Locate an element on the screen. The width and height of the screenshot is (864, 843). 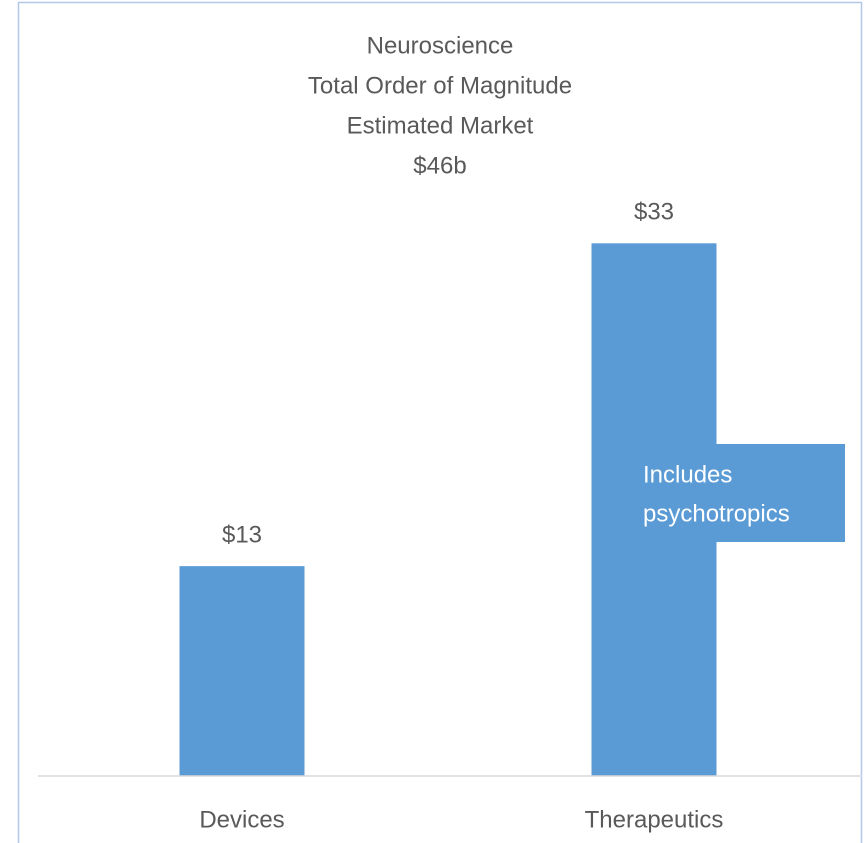
annotation: Includes is located at coordinates (687, 474).